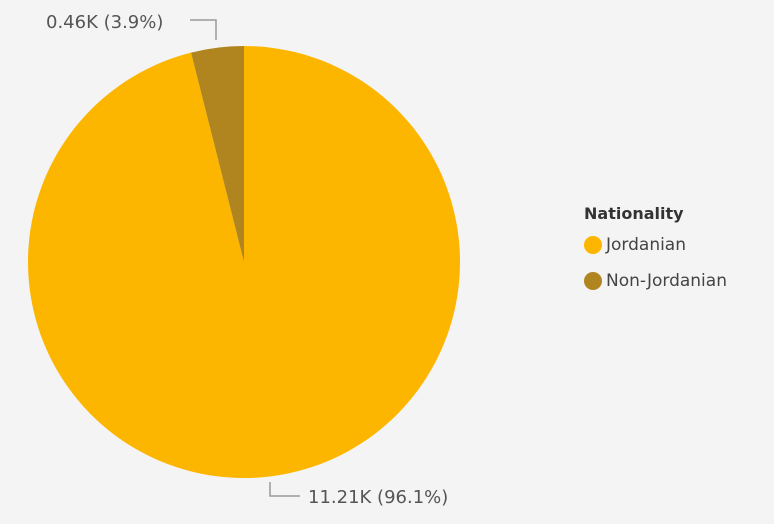 The image size is (774, 524). Describe the element at coordinates (655, 255) in the screenshot. I see `legend: Nationality Jordanian Non-Jordanian` at that location.